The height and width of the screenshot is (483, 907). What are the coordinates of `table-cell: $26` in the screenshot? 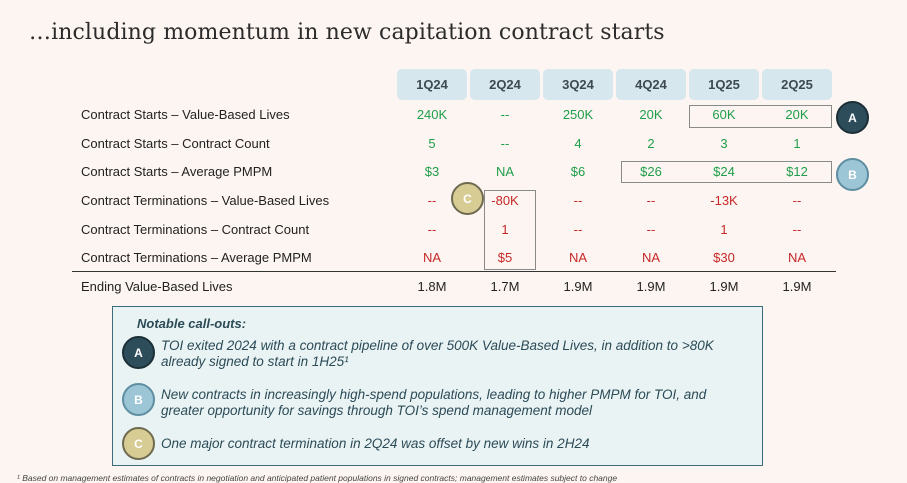 It's located at (651, 171).